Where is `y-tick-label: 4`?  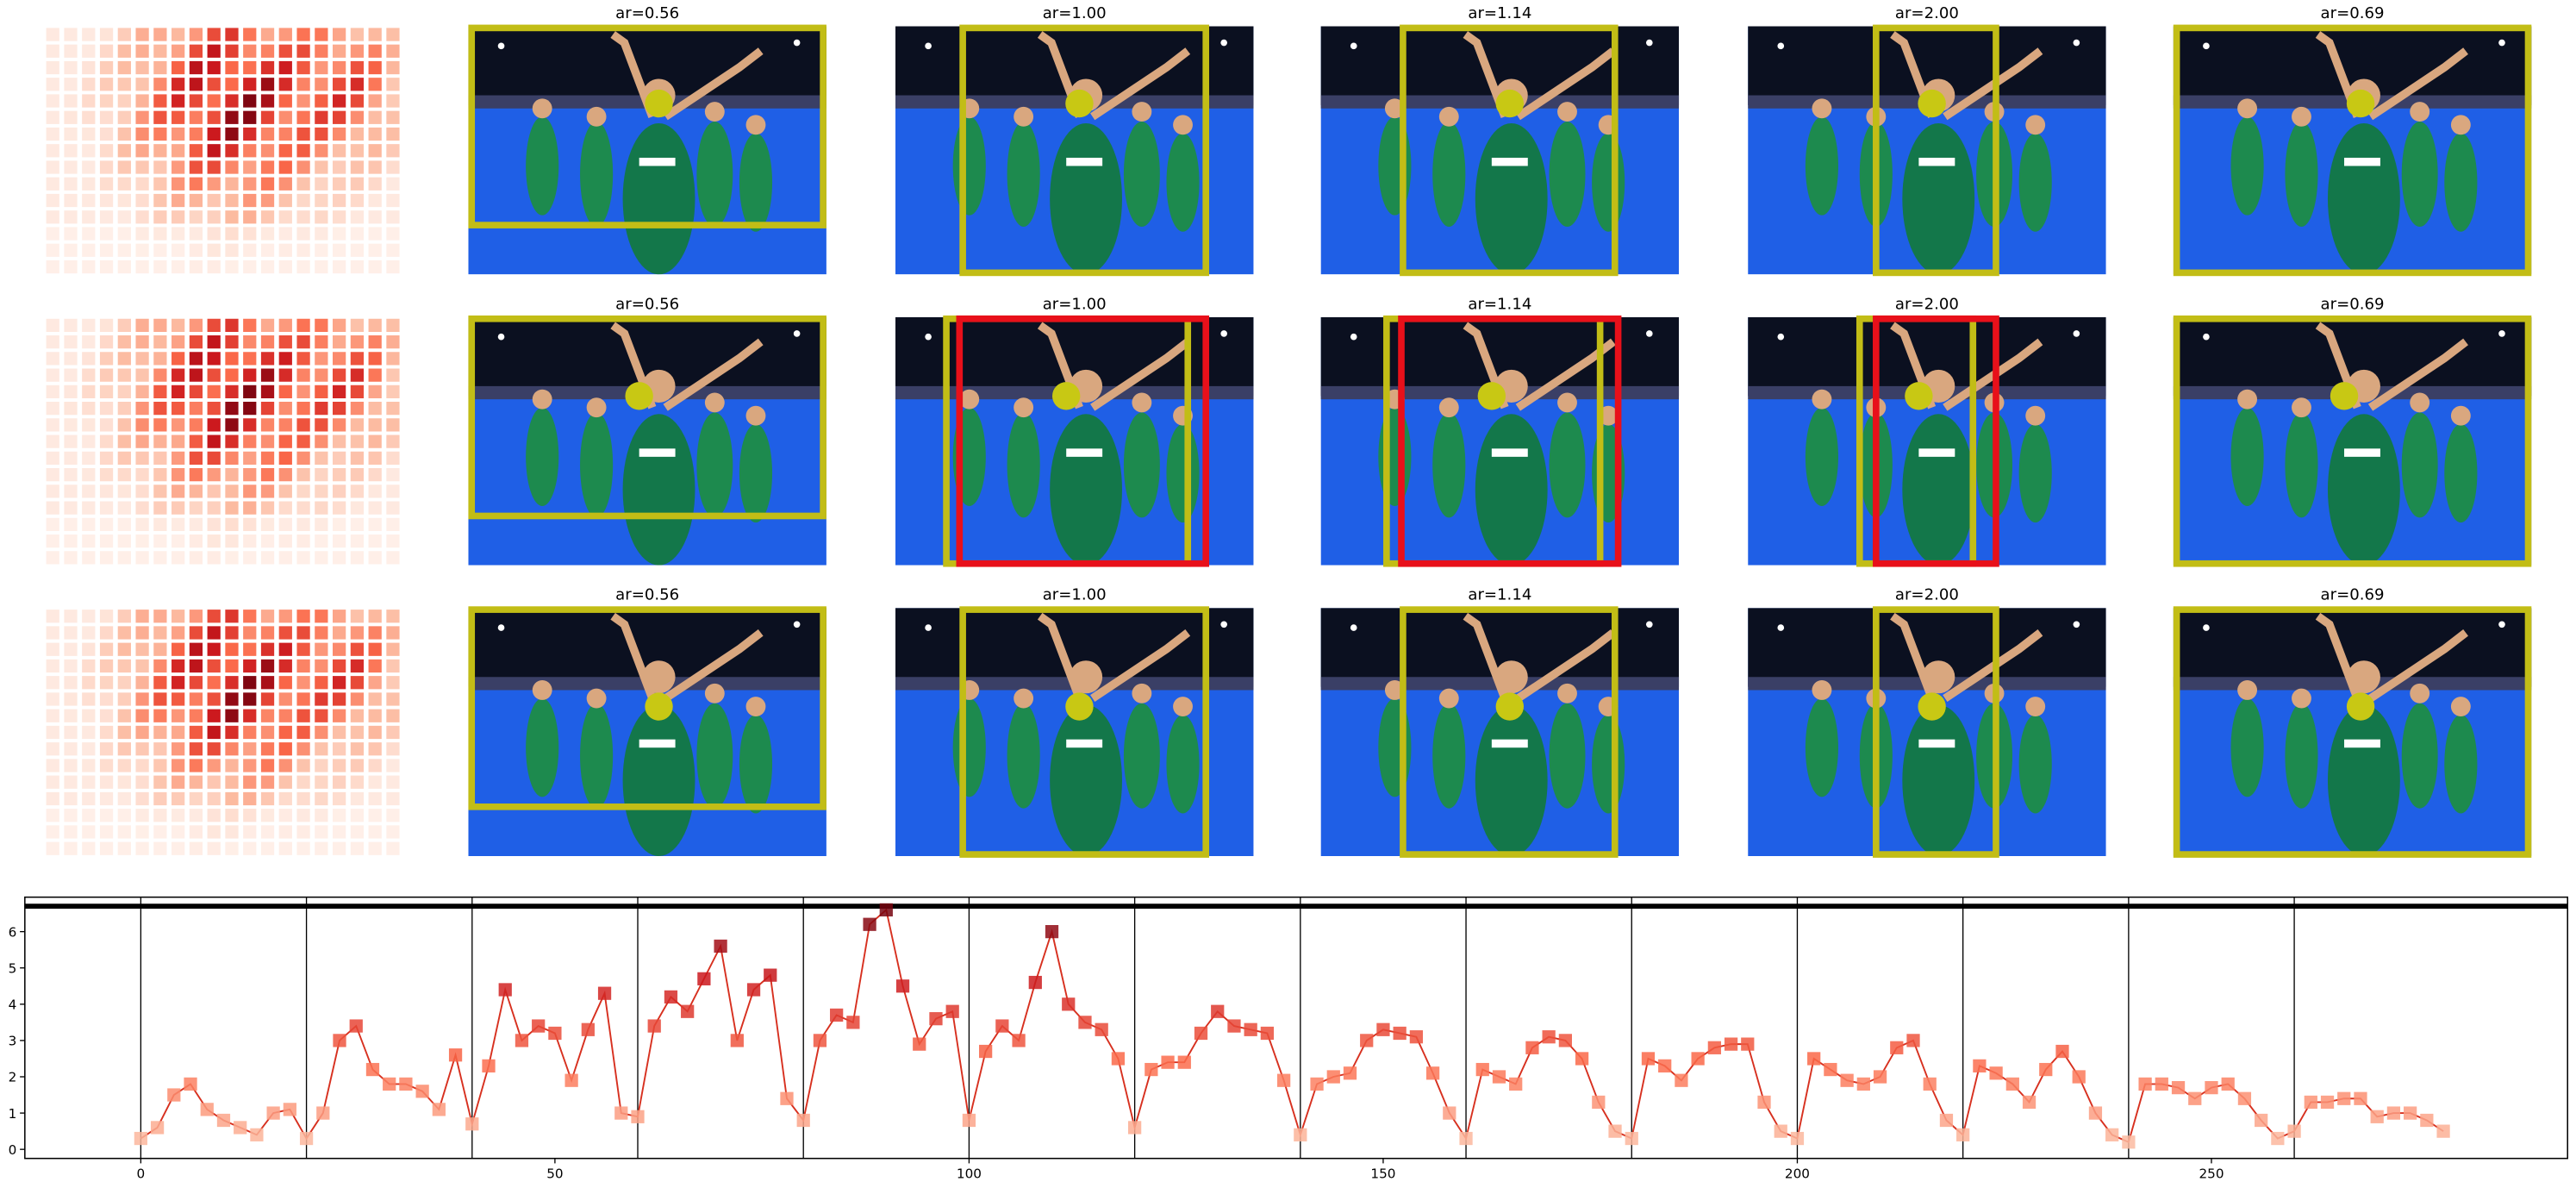 y-tick-label: 4 is located at coordinates (13, 1005).